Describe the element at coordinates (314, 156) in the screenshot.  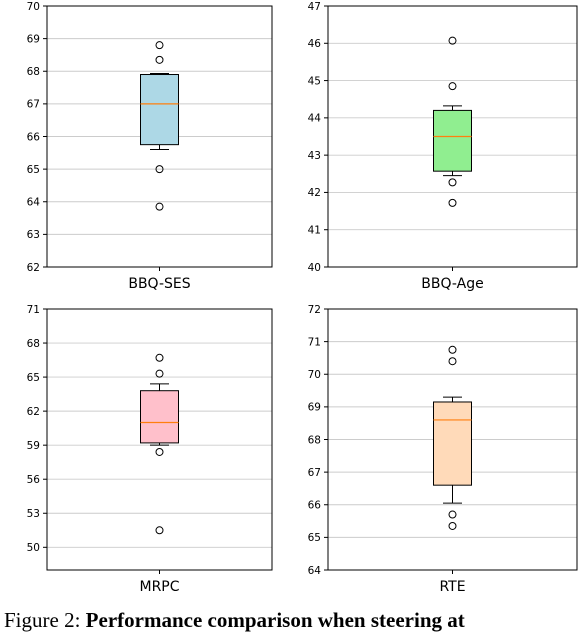
I see `y-tick-label: 43` at that location.